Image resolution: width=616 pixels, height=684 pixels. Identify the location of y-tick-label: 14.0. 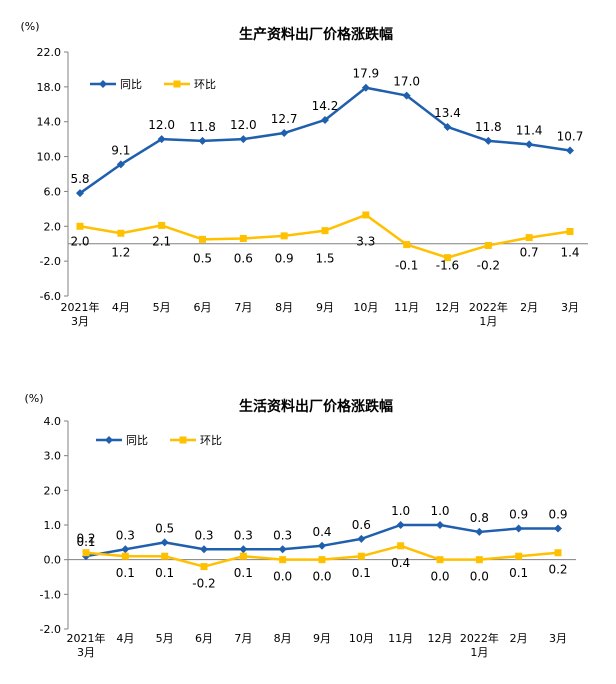
(49, 122).